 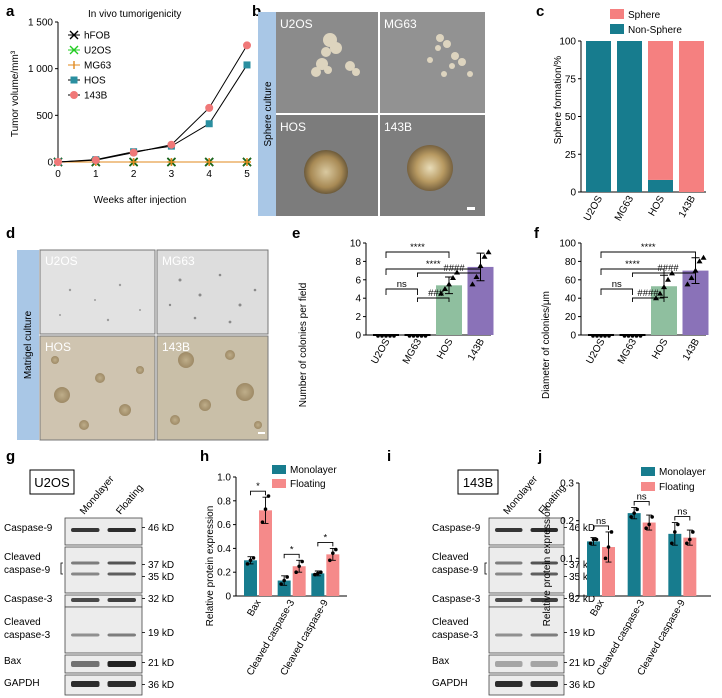 What do you see at coordinates (74, 35) in the screenshot?
I see `legend-marker-hfob` at bounding box center [74, 35].